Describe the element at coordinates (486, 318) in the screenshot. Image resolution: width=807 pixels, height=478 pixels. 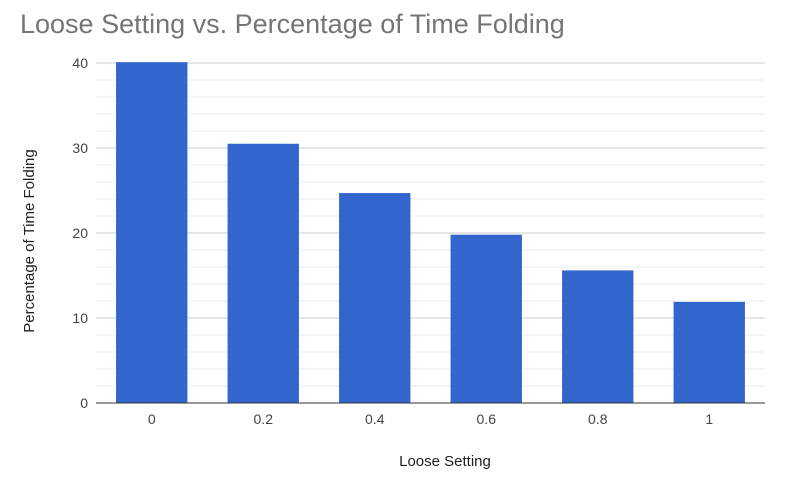
I see `bar-0.6` at that location.